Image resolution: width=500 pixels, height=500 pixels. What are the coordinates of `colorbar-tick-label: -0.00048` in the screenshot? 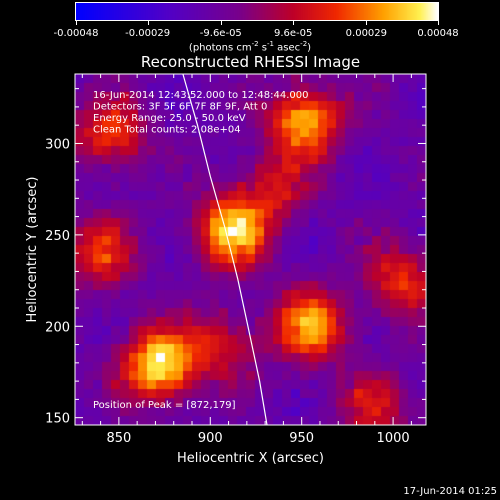 It's located at (76, 33).